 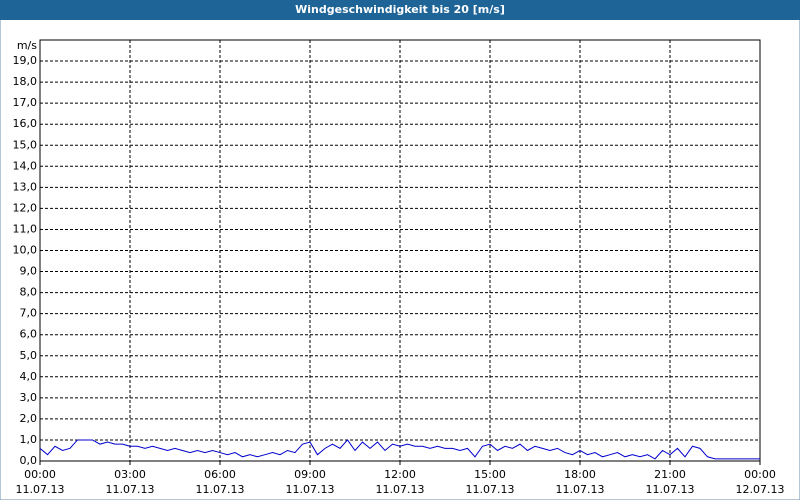 I want to click on y-tick-label: 16,0, so click(x=25, y=123).